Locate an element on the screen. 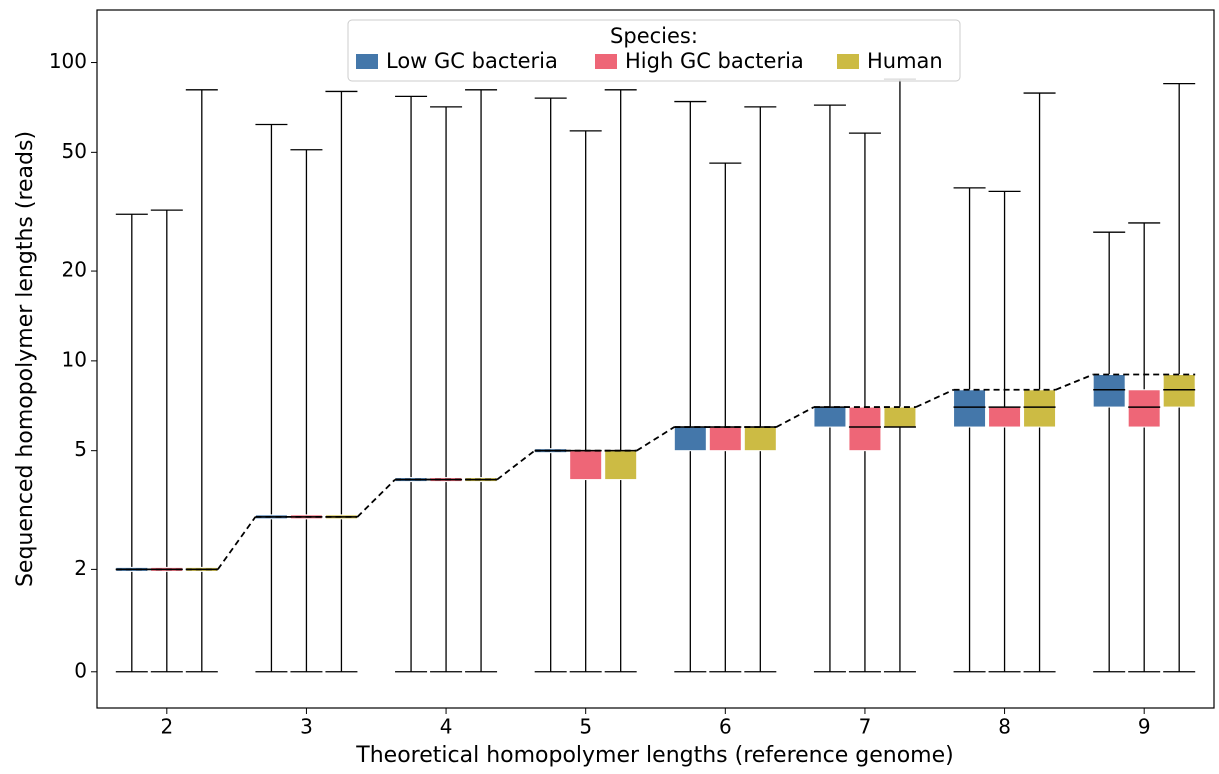 Image resolution: width=1219 pixels, height=774 pixels. legend-item: High GC bacteria is located at coordinates (699, 61).